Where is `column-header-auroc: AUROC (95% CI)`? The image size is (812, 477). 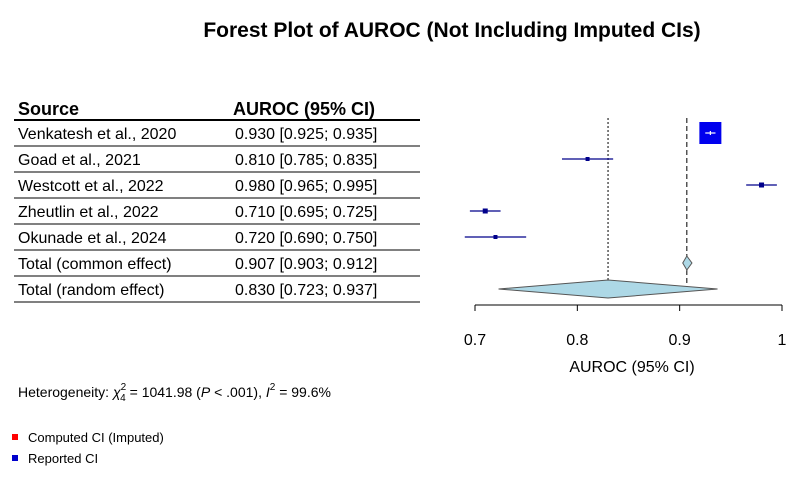 column-header-auroc: AUROC (95% CI) is located at coordinates (304, 109).